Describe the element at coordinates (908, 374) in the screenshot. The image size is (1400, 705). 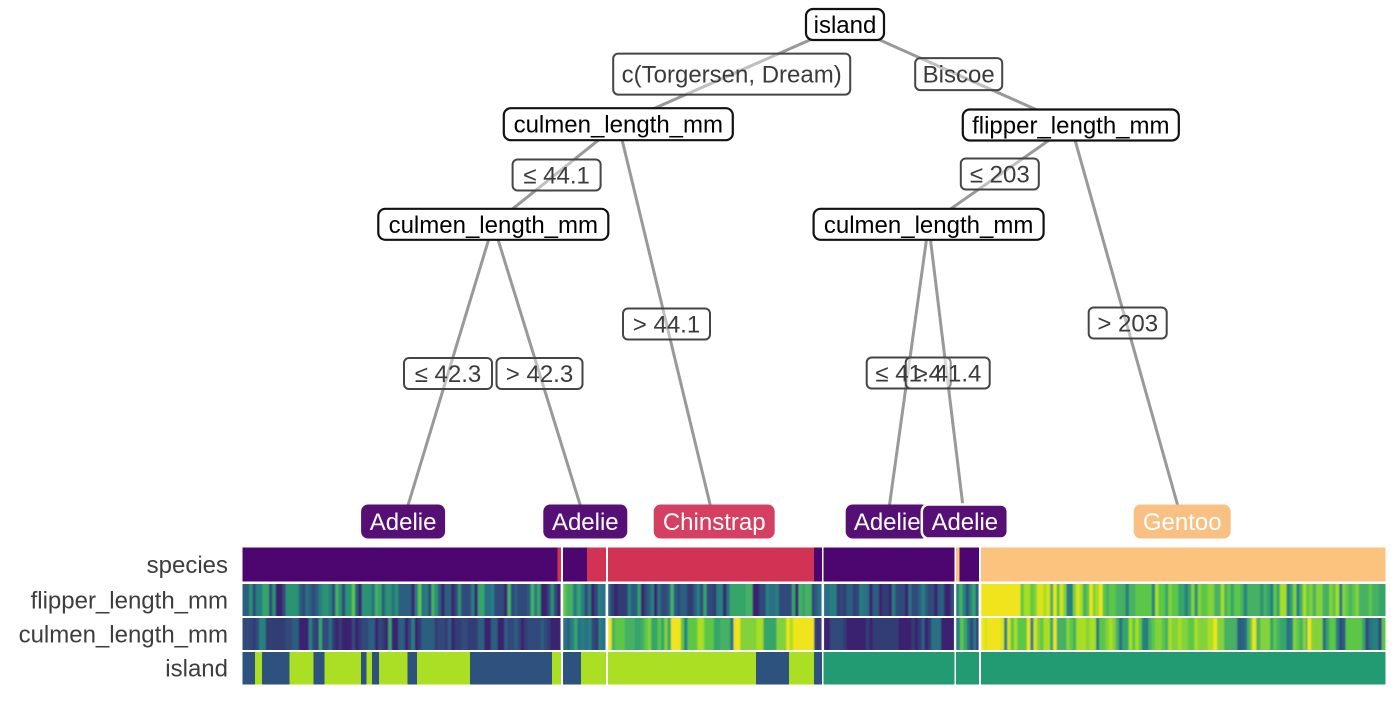
I see `svg-text: ≤ 41.4` at that location.